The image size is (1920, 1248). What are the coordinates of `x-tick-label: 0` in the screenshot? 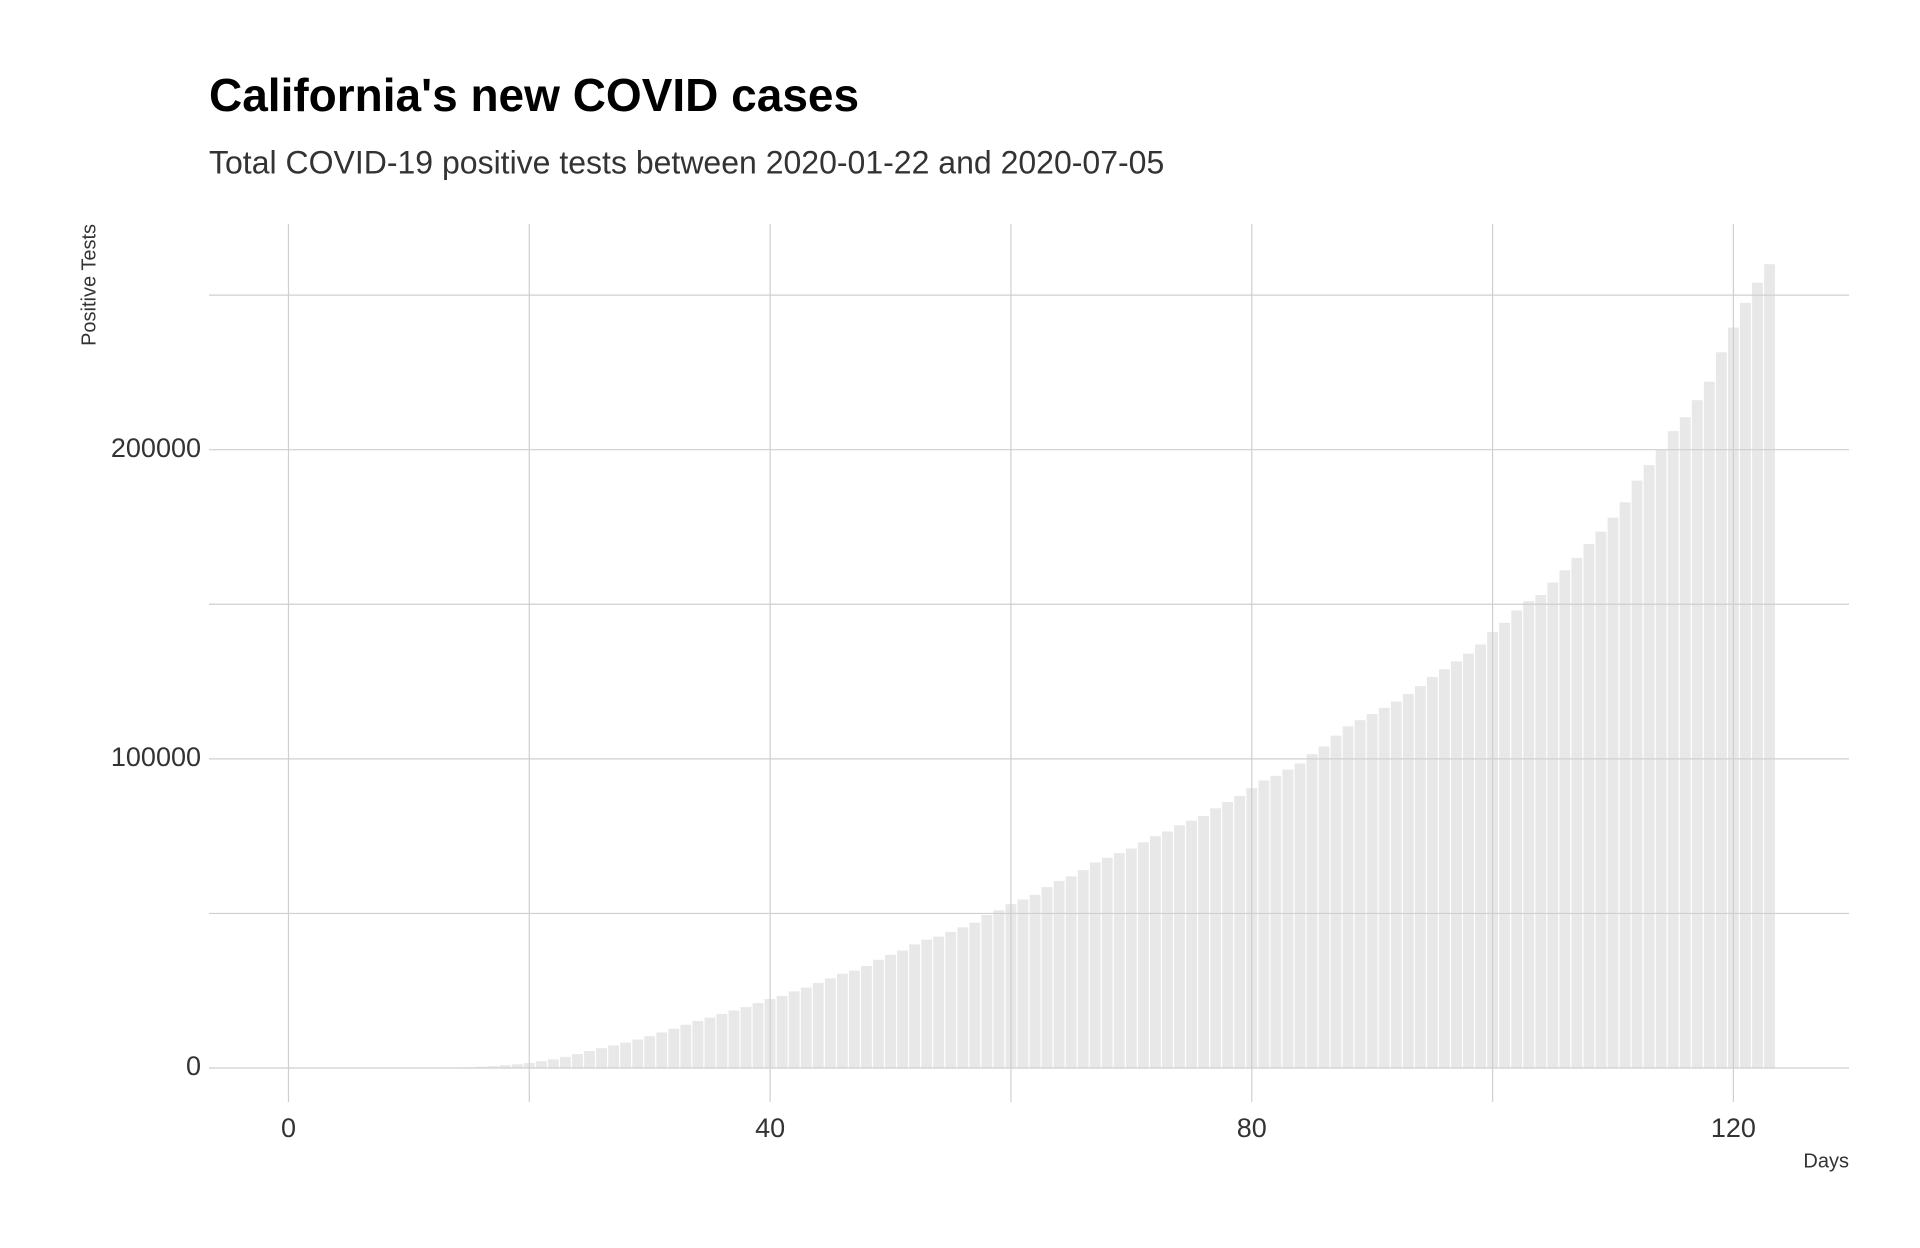 It's located at (288, 1128).